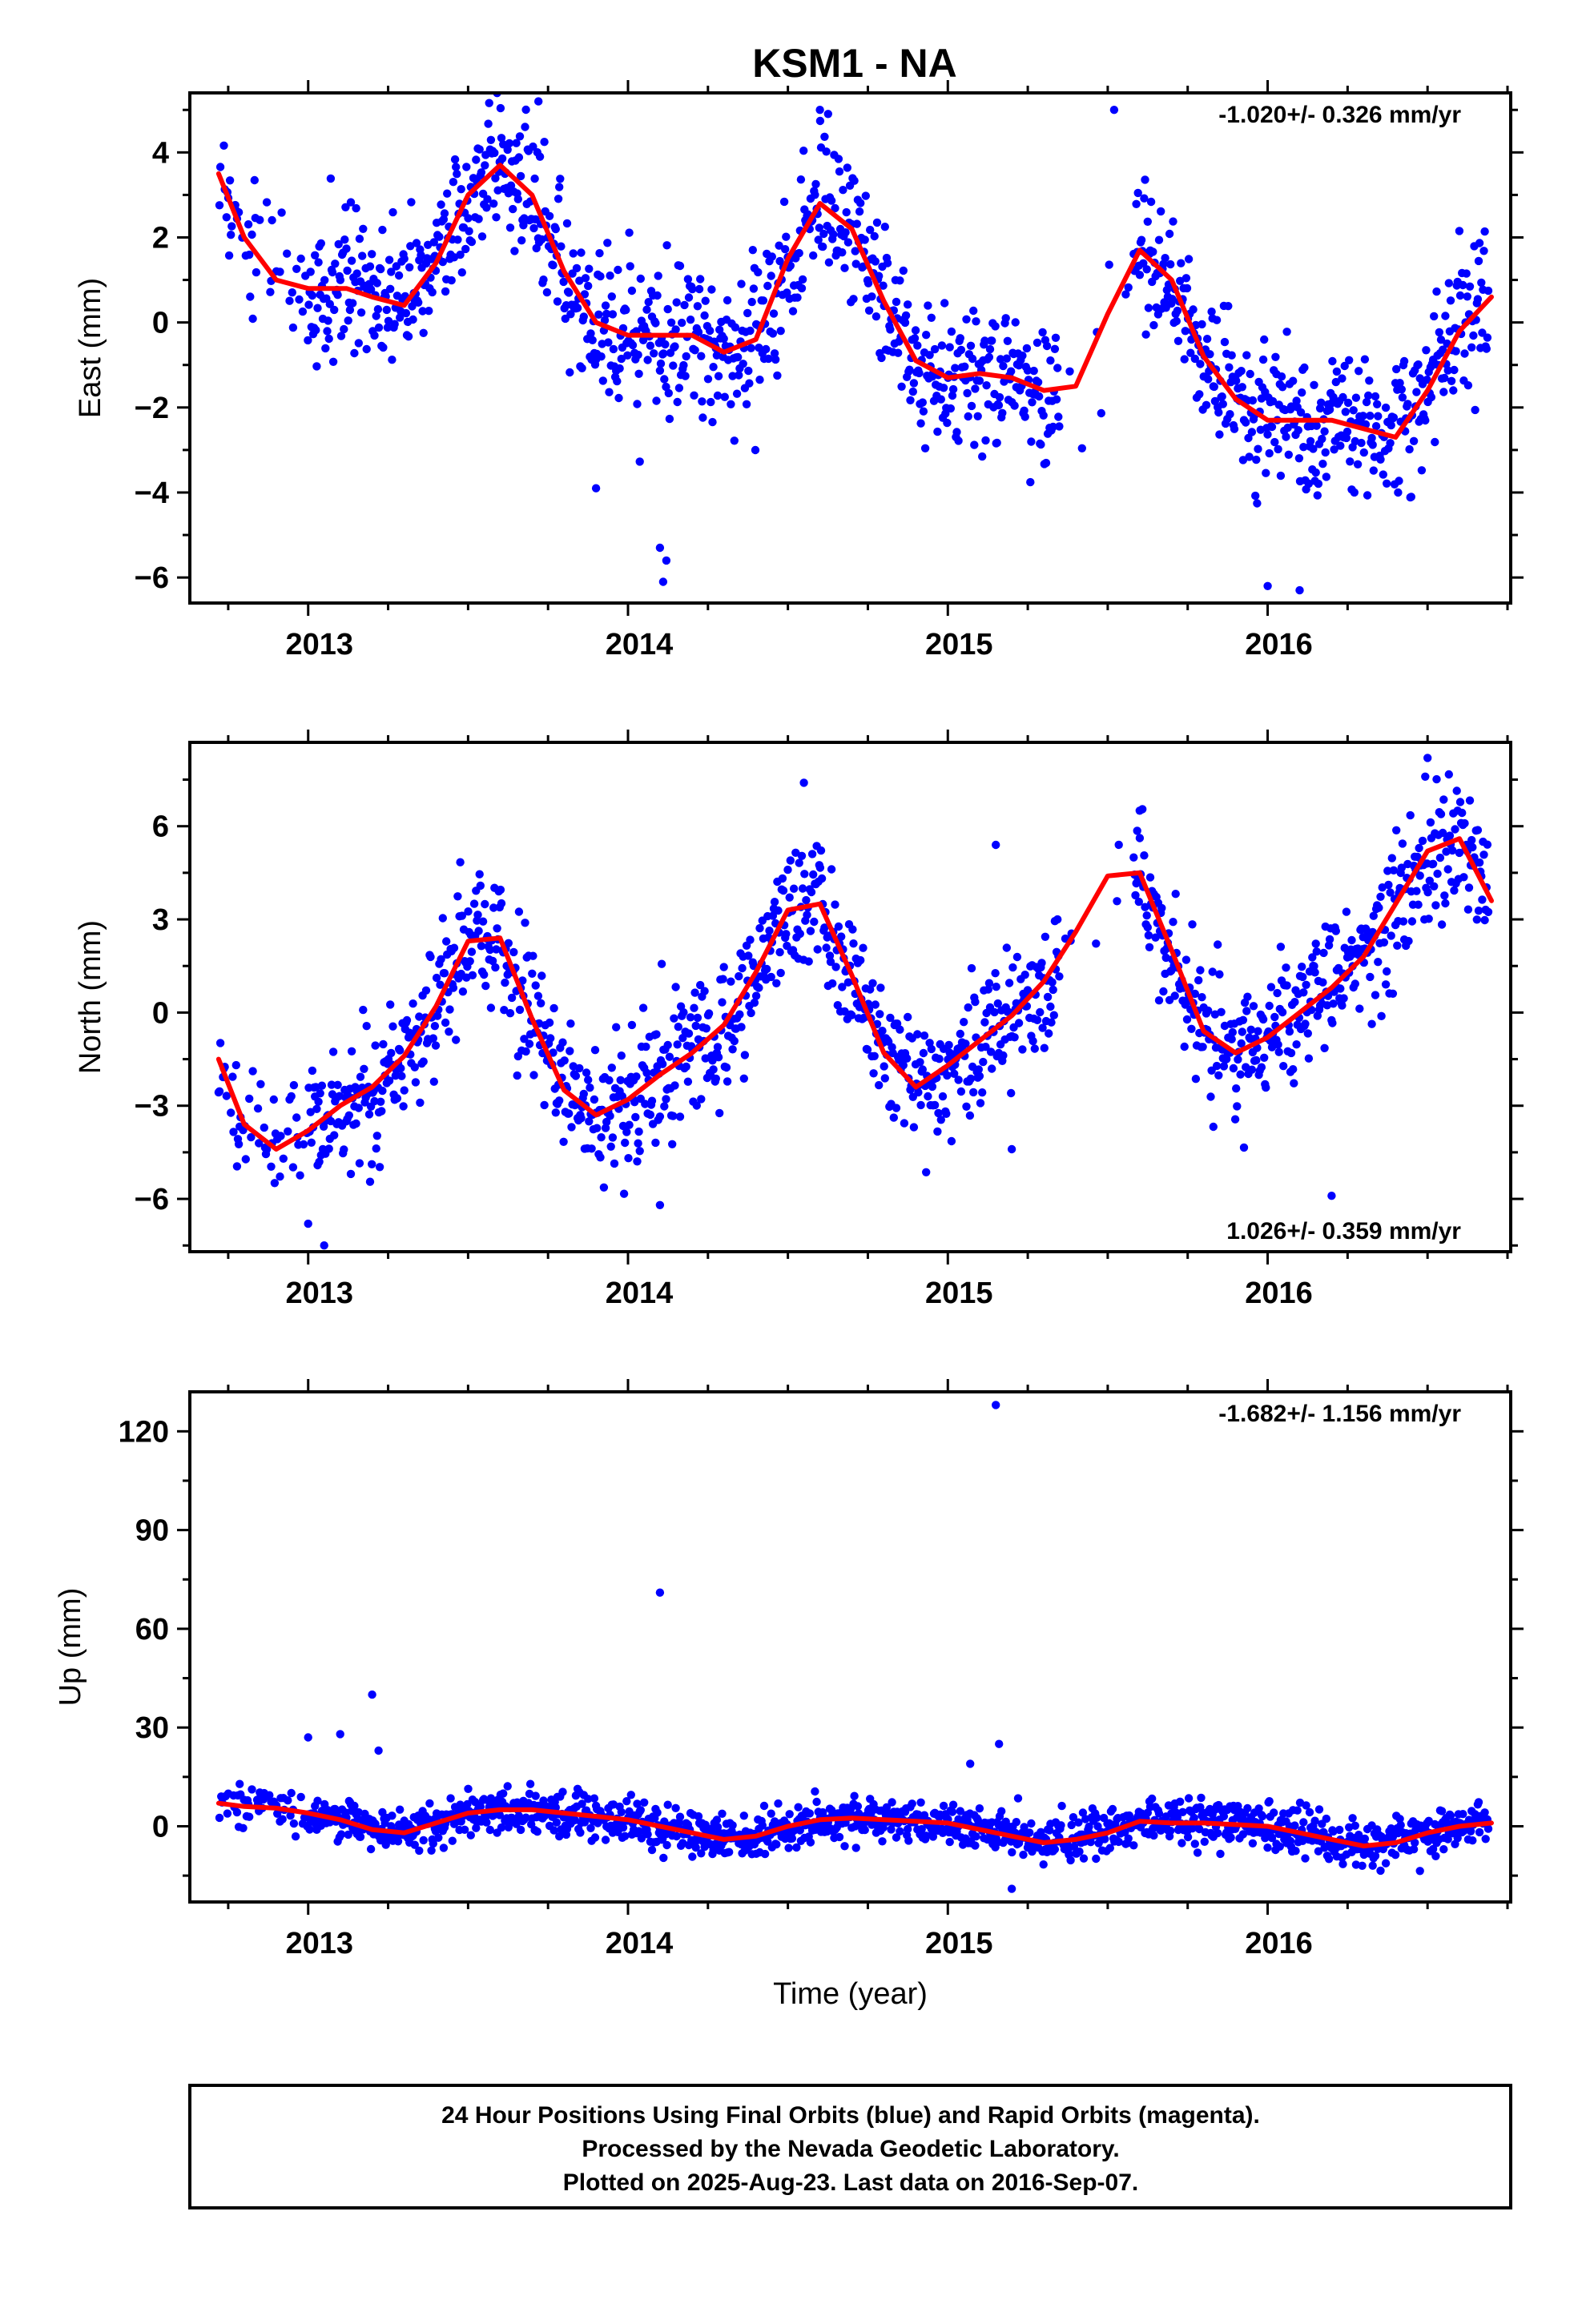 The height and width of the screenshot is (2324, 1582). What do you see at coordinates (160, 920) in the screenshot?
I see `north-ytick-label: 3` at bounding box center [160, 920].